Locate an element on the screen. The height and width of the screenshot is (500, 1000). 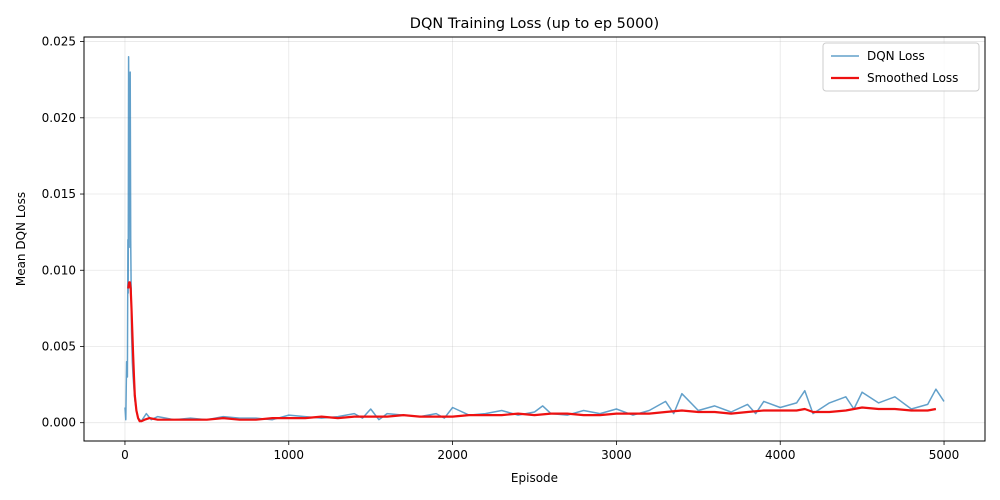
x-tick-label: 1000 is located at coordinates (288, 455).